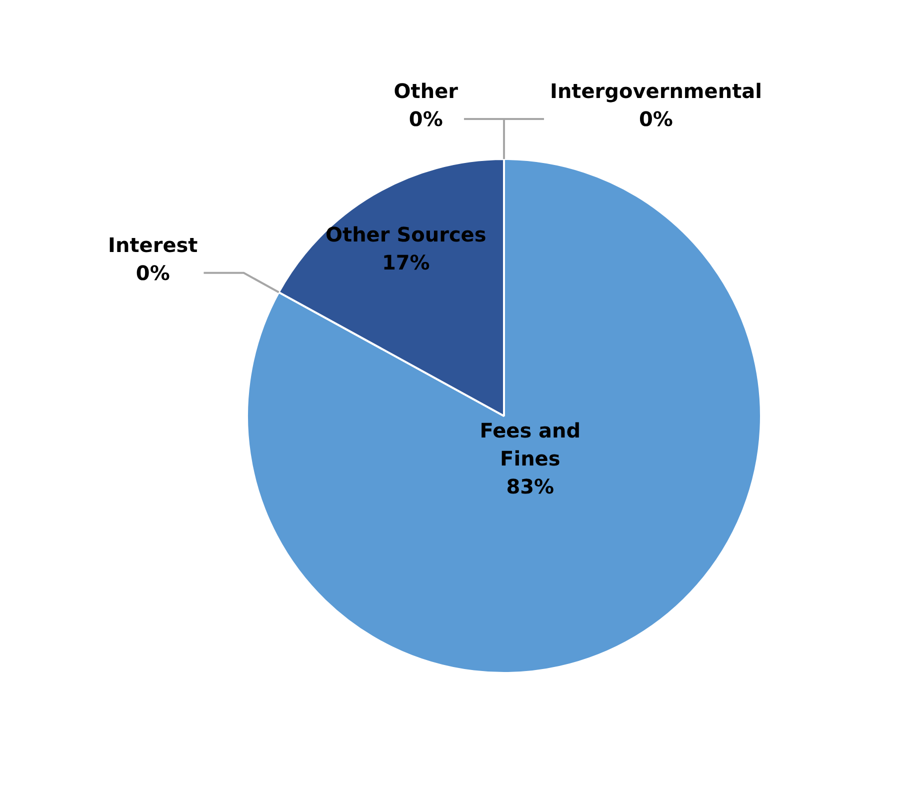 The width and height of the screenshot is (908, 804). What do you see at coordinates (530, 444) in the screenshot?
I see `slice-label: Fees and Fines` at bounding box center [530, 444].